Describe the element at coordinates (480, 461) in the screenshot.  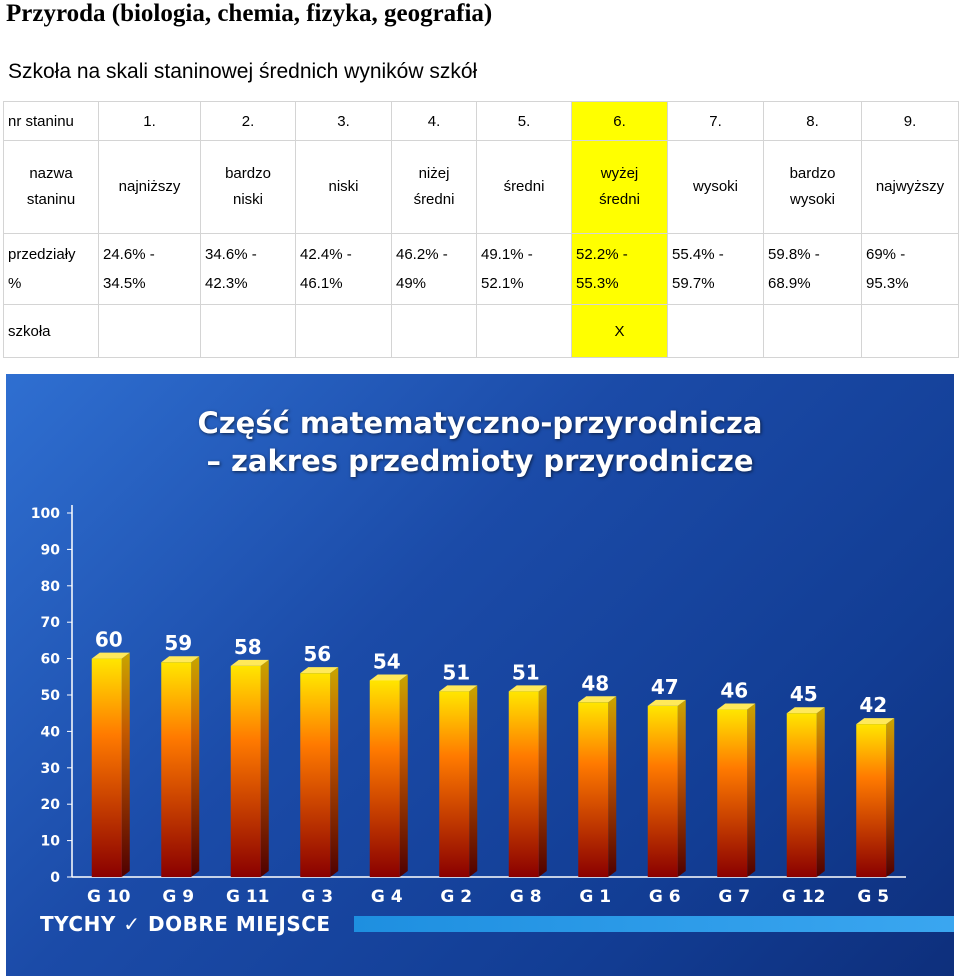
I see `chart-title-line-2: – zakres przedmioty przyrodnicze` at that location.